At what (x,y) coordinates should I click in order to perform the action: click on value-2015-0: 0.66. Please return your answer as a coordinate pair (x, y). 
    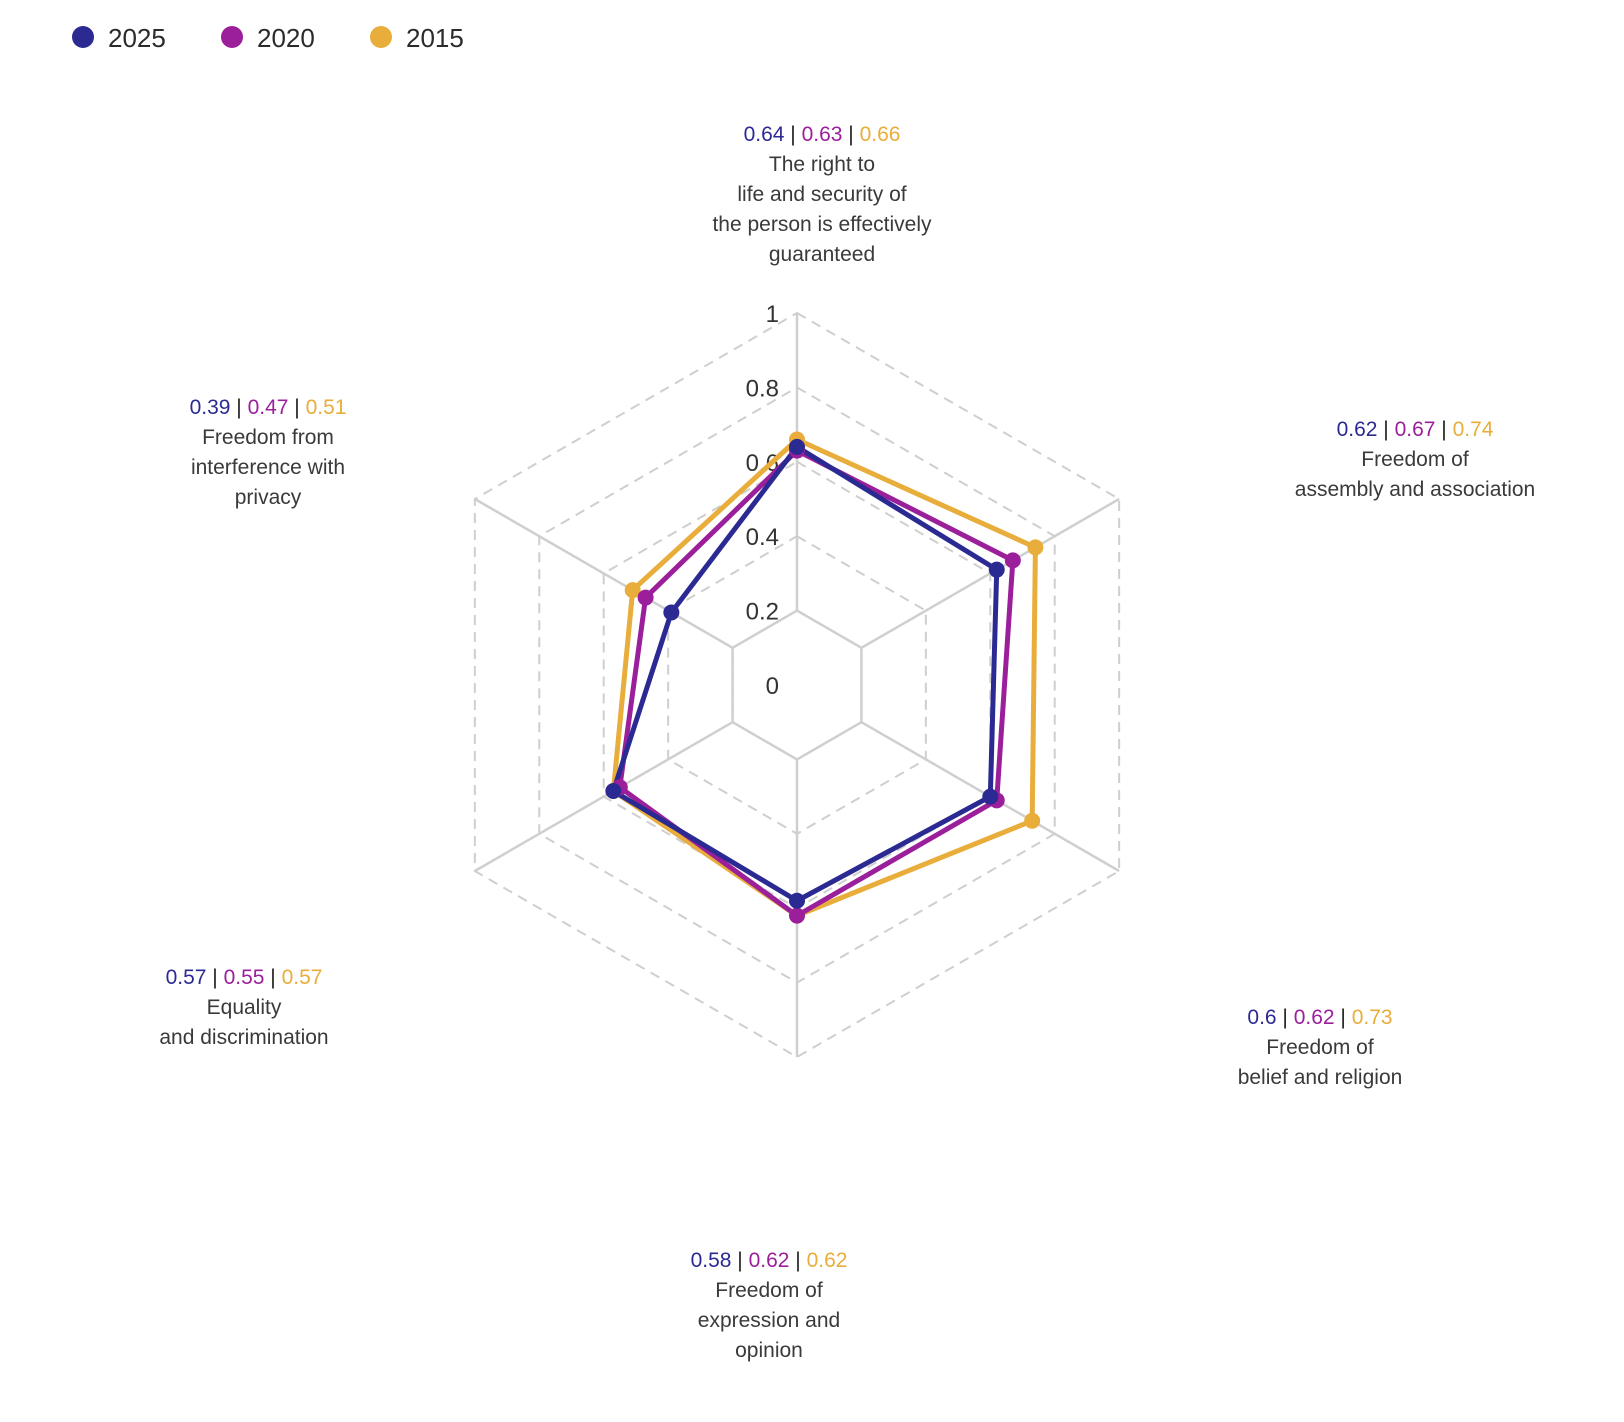
    Looking at the image, I should click on (880, 134).